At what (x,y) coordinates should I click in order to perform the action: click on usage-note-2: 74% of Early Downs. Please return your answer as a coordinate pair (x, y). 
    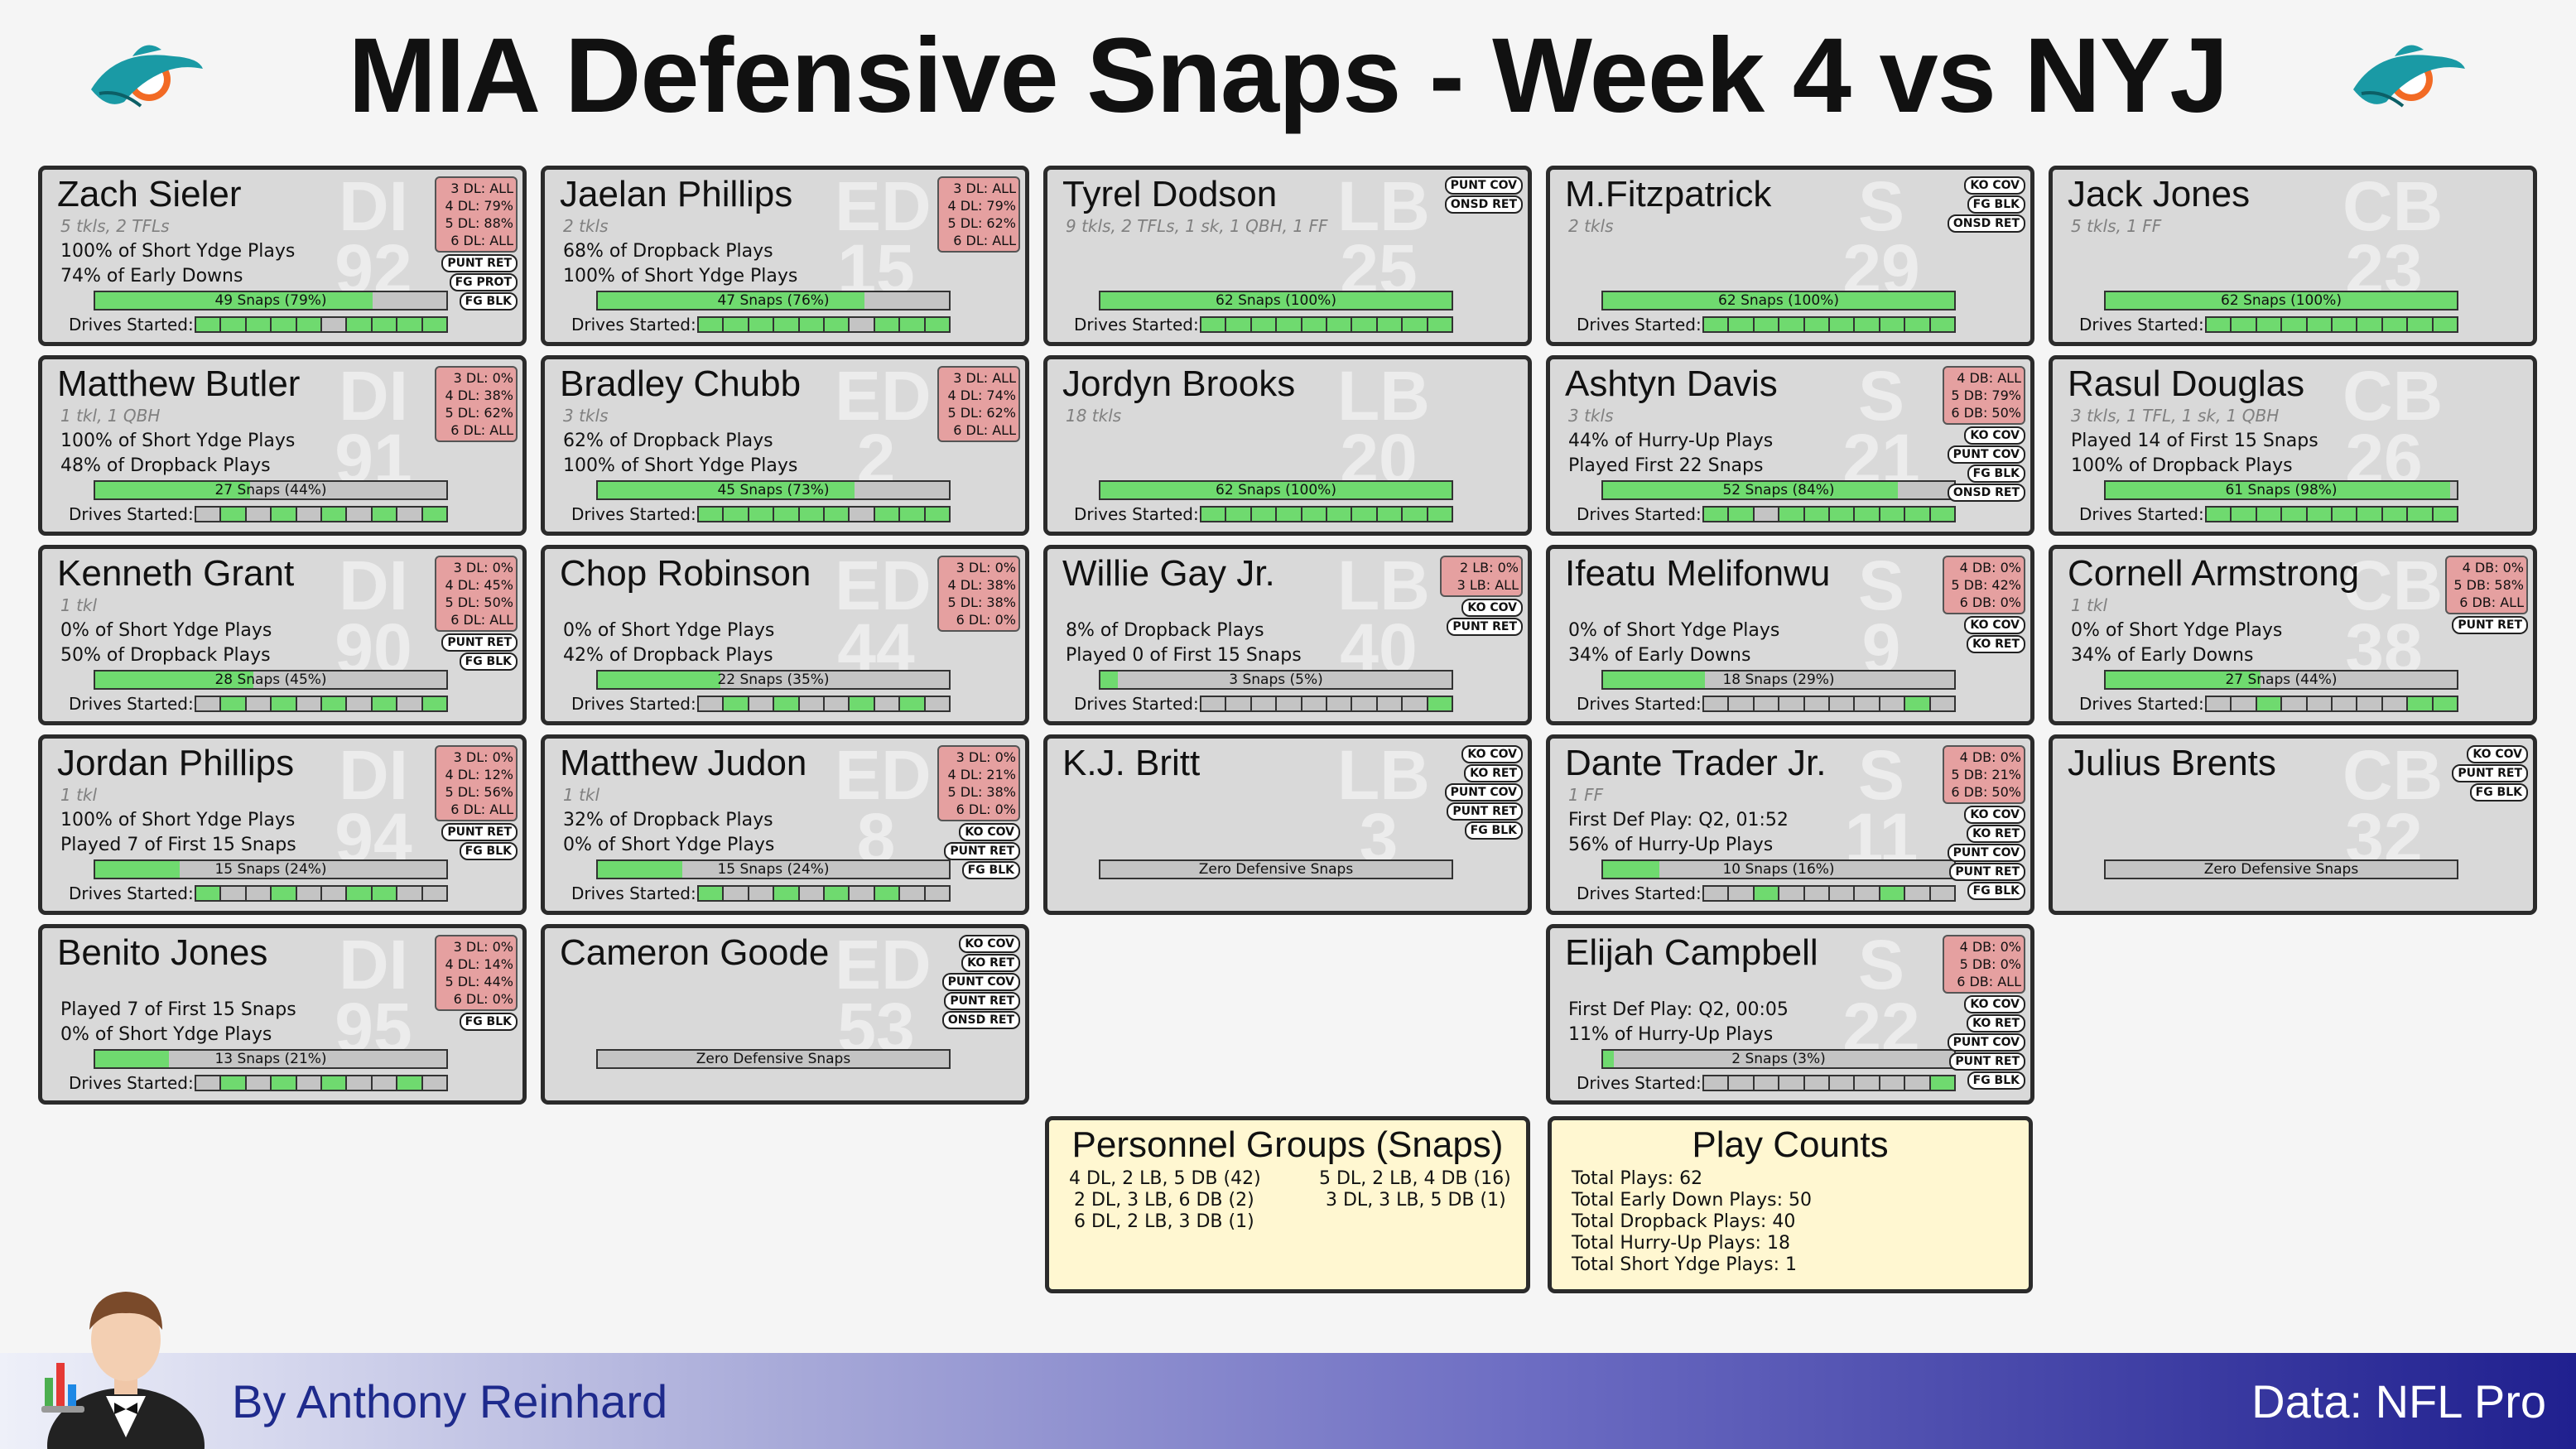
    Looking at the image, I should click on (151, 276).